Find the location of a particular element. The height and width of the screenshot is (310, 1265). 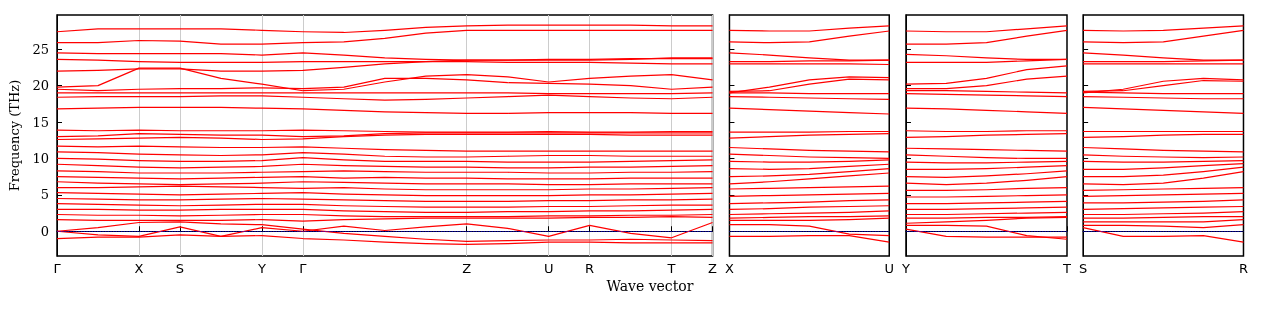

y-axis-title: Frequency (THz) is located at coordinates (14, 135).